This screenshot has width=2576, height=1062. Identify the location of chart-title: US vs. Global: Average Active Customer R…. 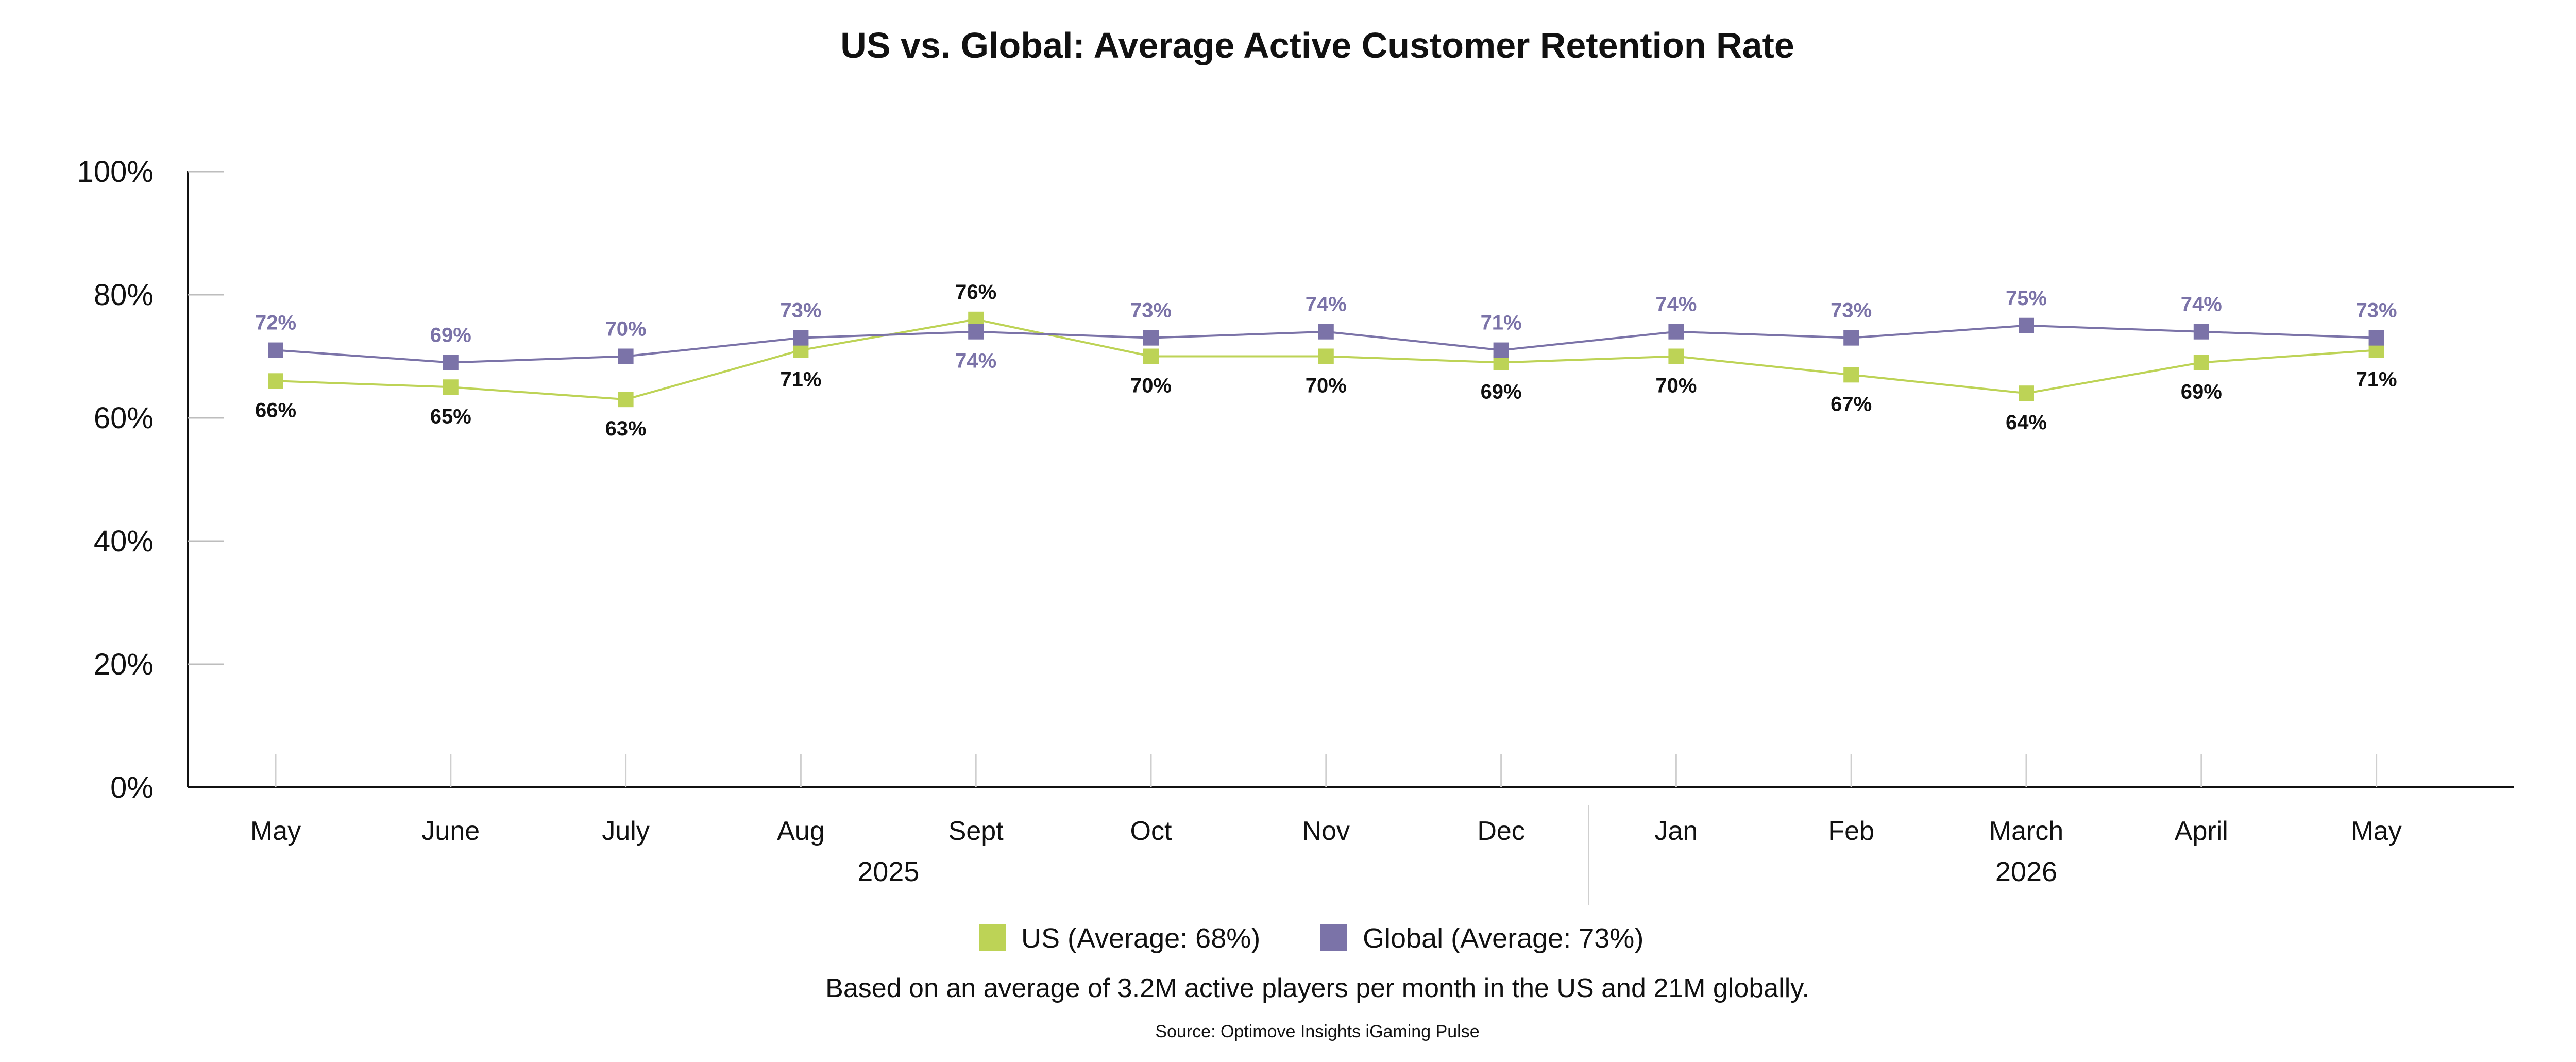
(1317, 45).